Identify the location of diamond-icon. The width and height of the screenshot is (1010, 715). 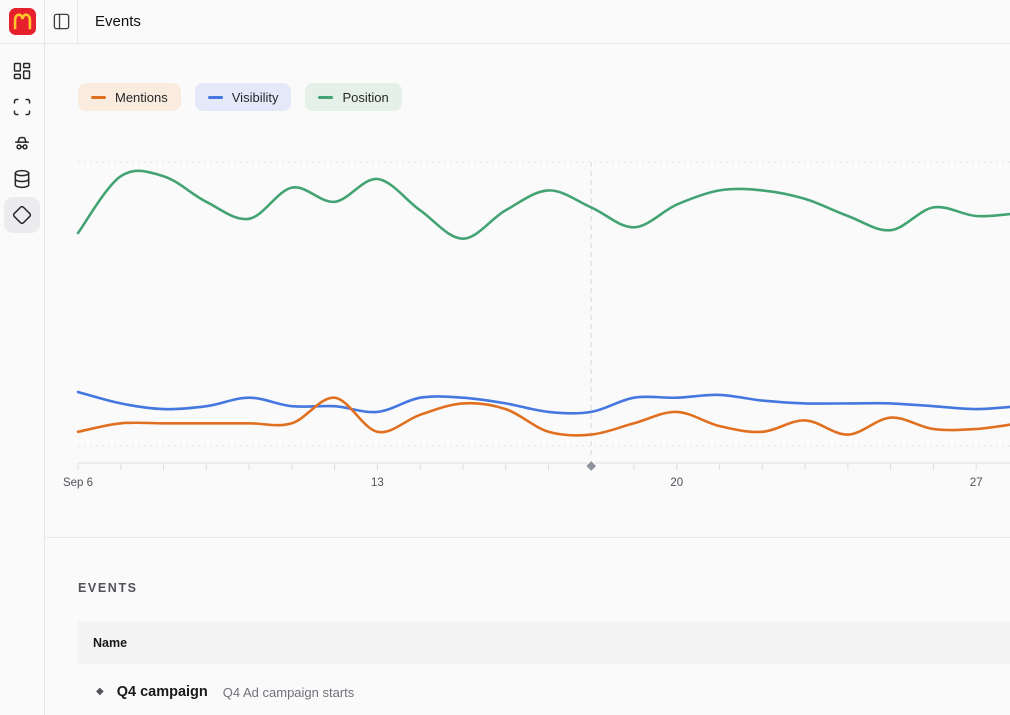
(22, 215).